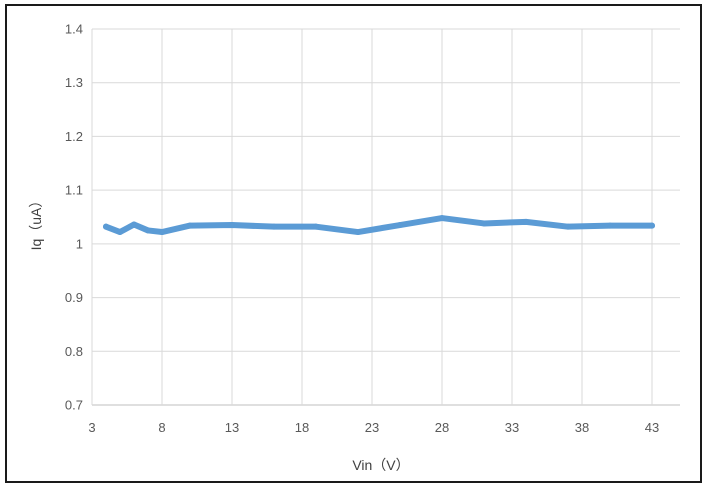  I want to click on y-tick-label: 1, so click(79, 243).